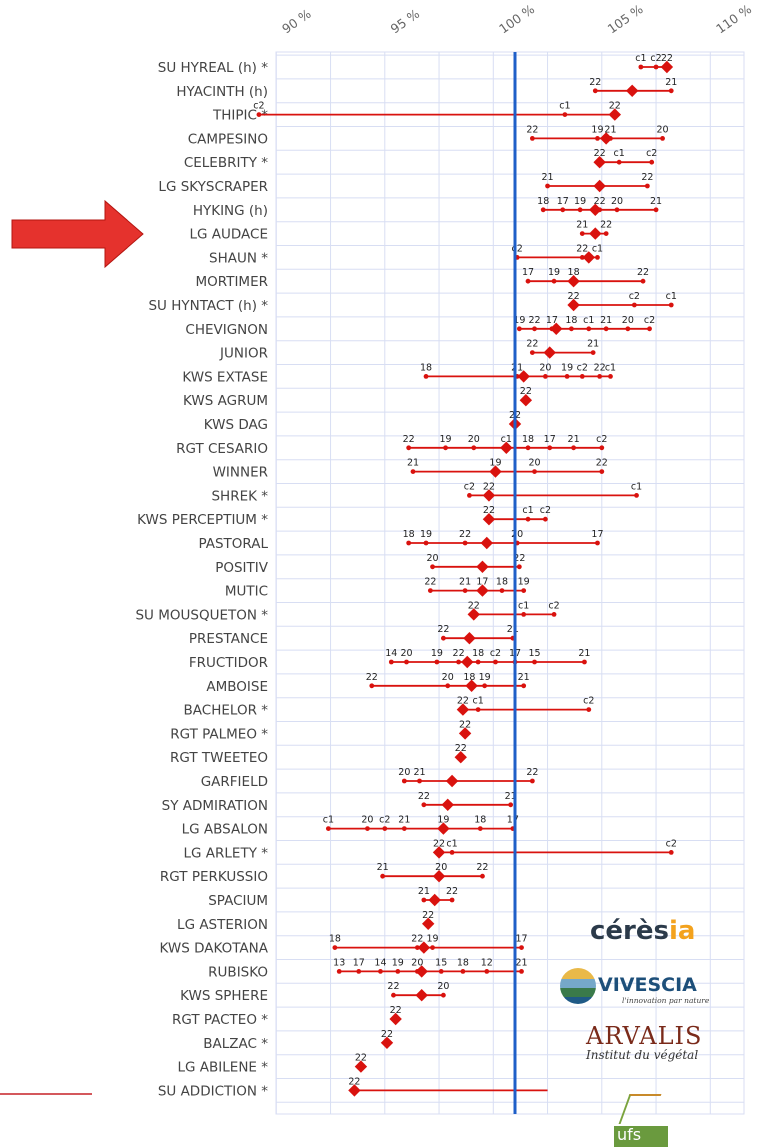  What do you see at coordinates (380, 962) in the screenshot?
I see `point-label: 14` at bounding box center [380, 962].